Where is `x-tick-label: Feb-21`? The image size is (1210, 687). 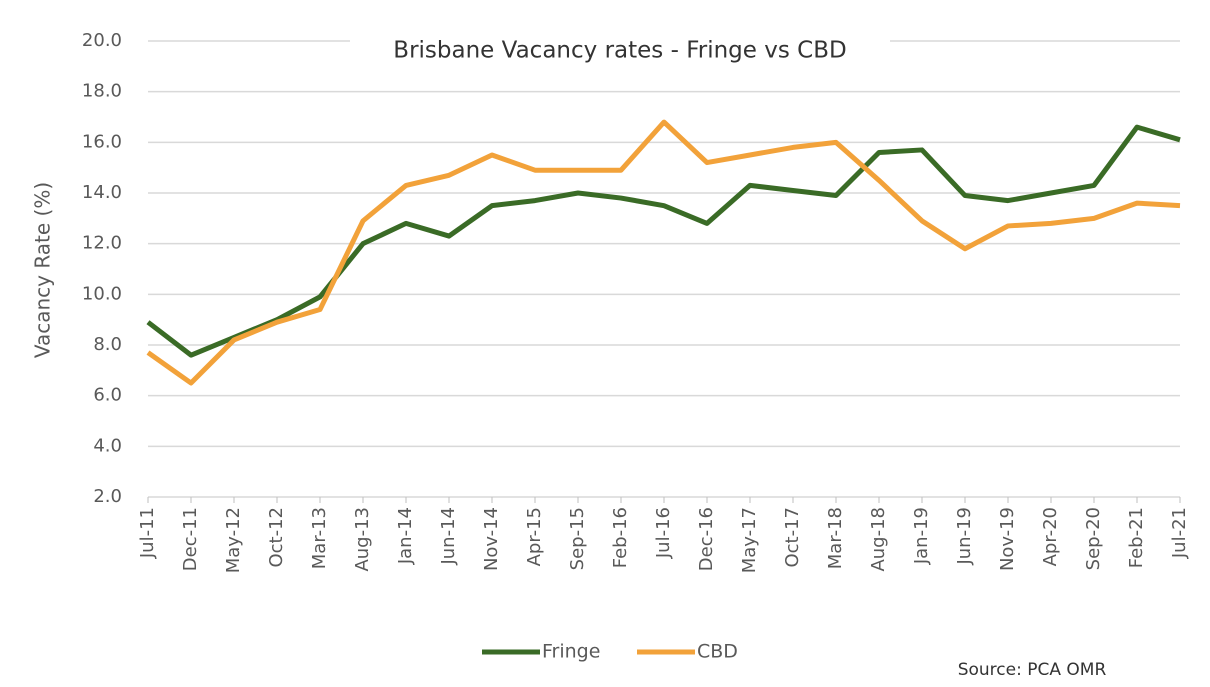
x-tick-label: Feb-21 is located at coordinates (1136, 537).